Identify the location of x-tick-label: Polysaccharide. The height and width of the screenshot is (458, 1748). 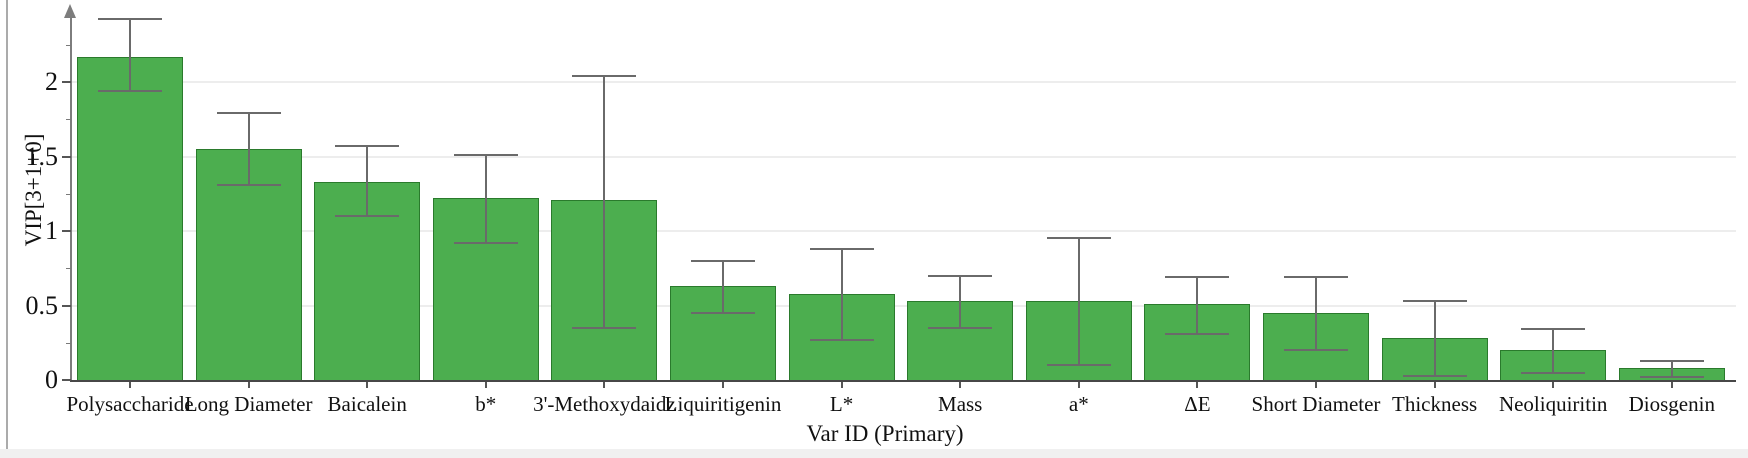
(130, 404).